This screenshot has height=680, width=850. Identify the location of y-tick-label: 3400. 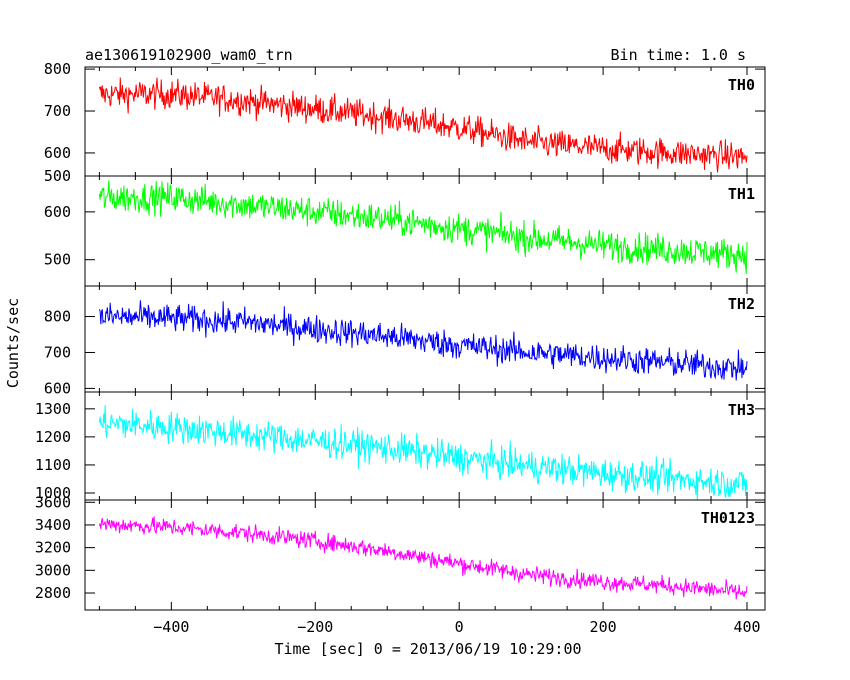
(53, 525).